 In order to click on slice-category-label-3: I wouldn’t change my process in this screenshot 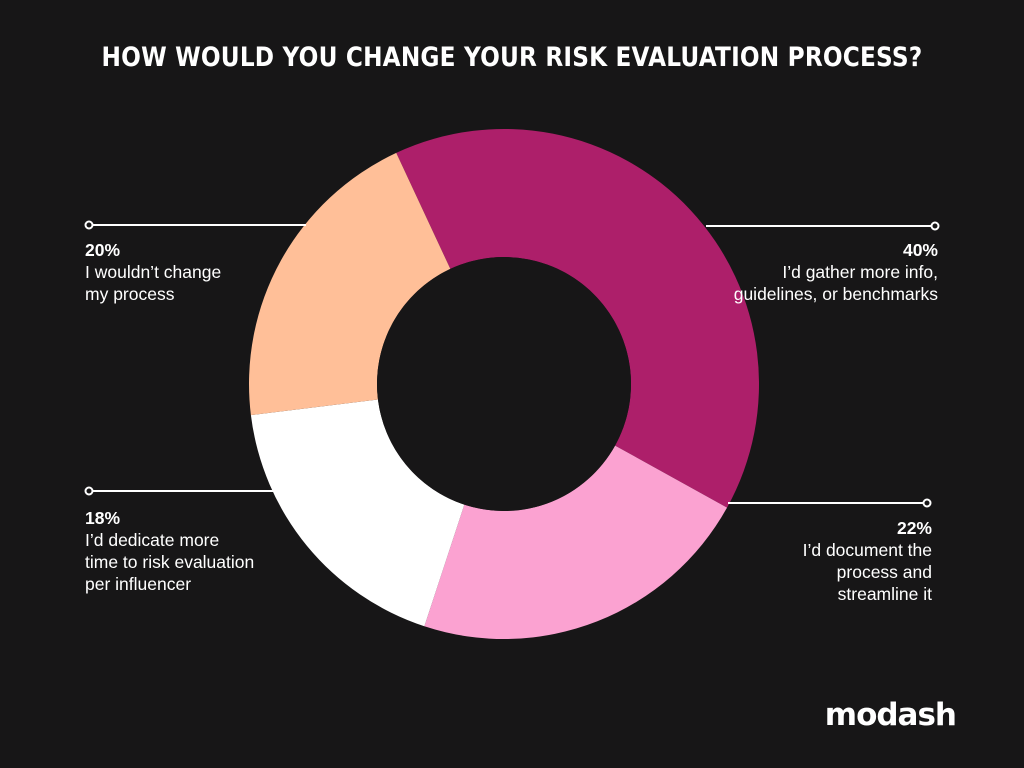, I will do `click(153, 283)`.